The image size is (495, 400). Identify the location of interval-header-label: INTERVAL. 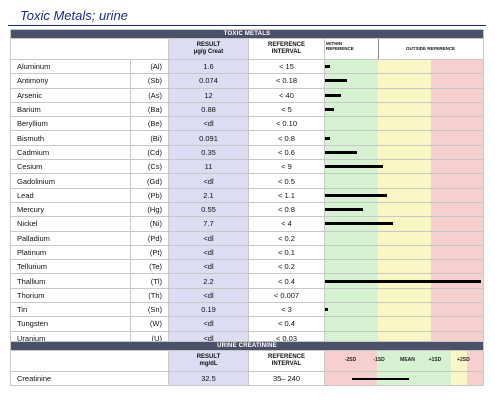
(286, 52).